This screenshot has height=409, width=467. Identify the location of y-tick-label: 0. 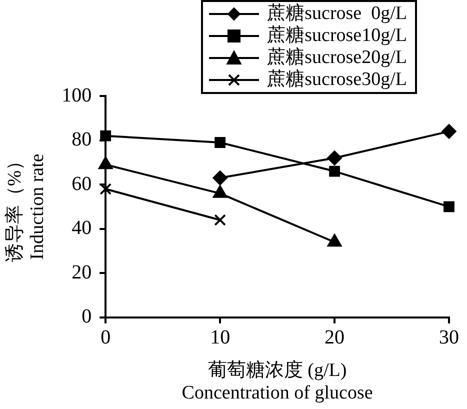
(87, 317).